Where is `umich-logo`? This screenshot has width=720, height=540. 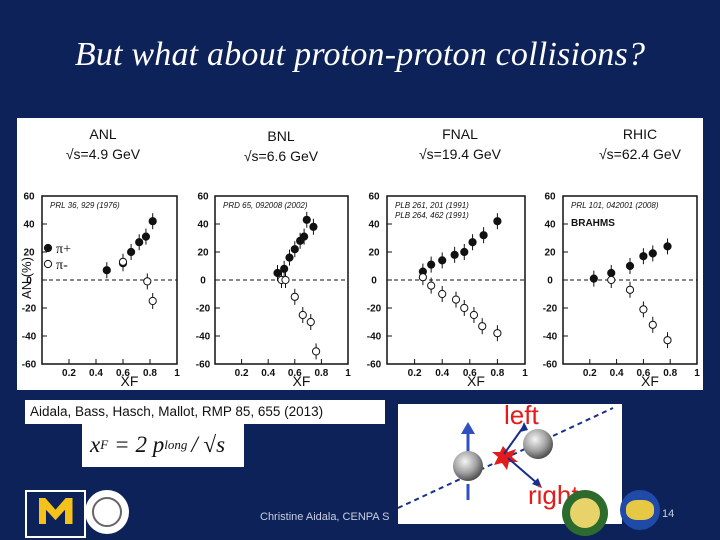 umich-logo is located at coordinates (55, 514).